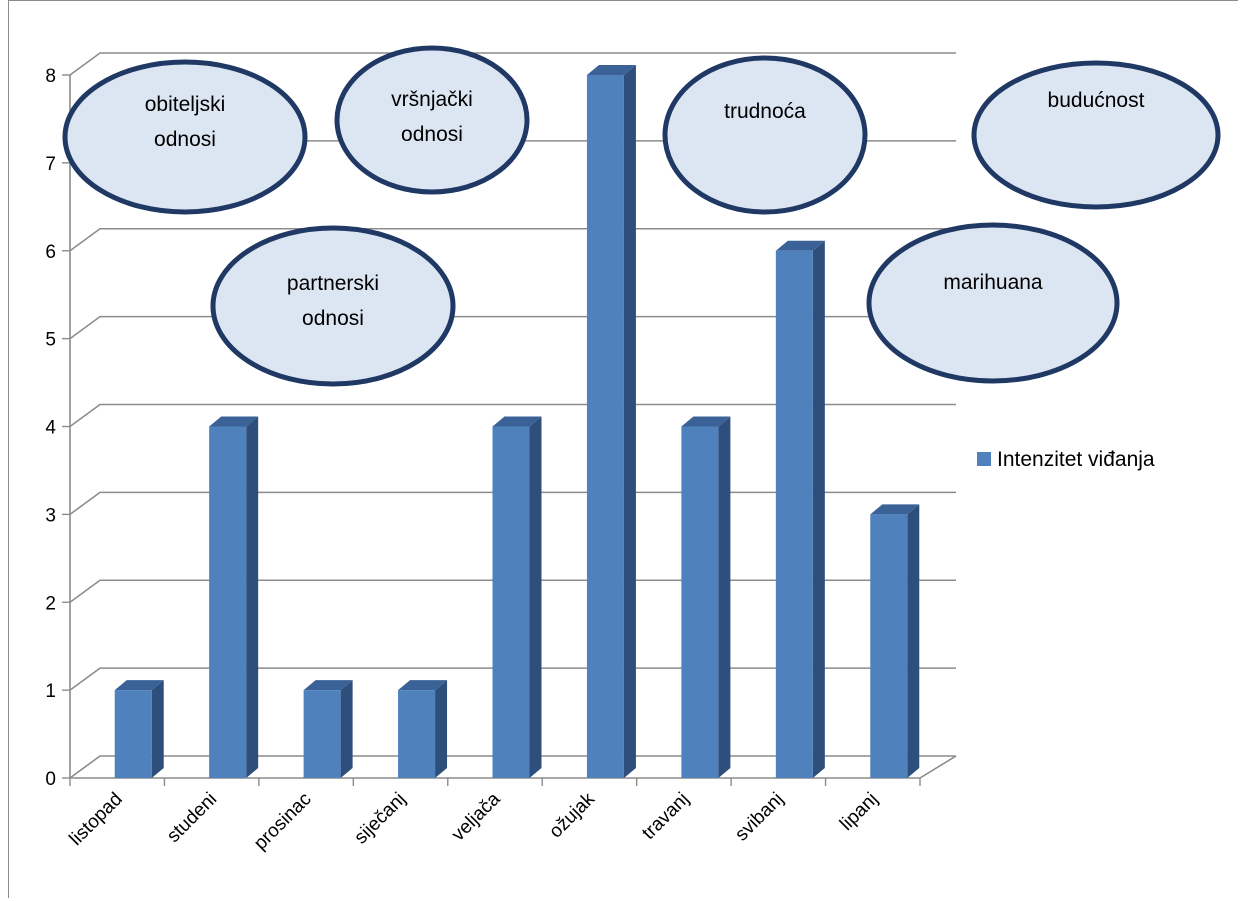  What do you see at coordinates (185, 104) in the screenshot?
I see `annotation-text: obiteljski` at bounding box center [185, 104].